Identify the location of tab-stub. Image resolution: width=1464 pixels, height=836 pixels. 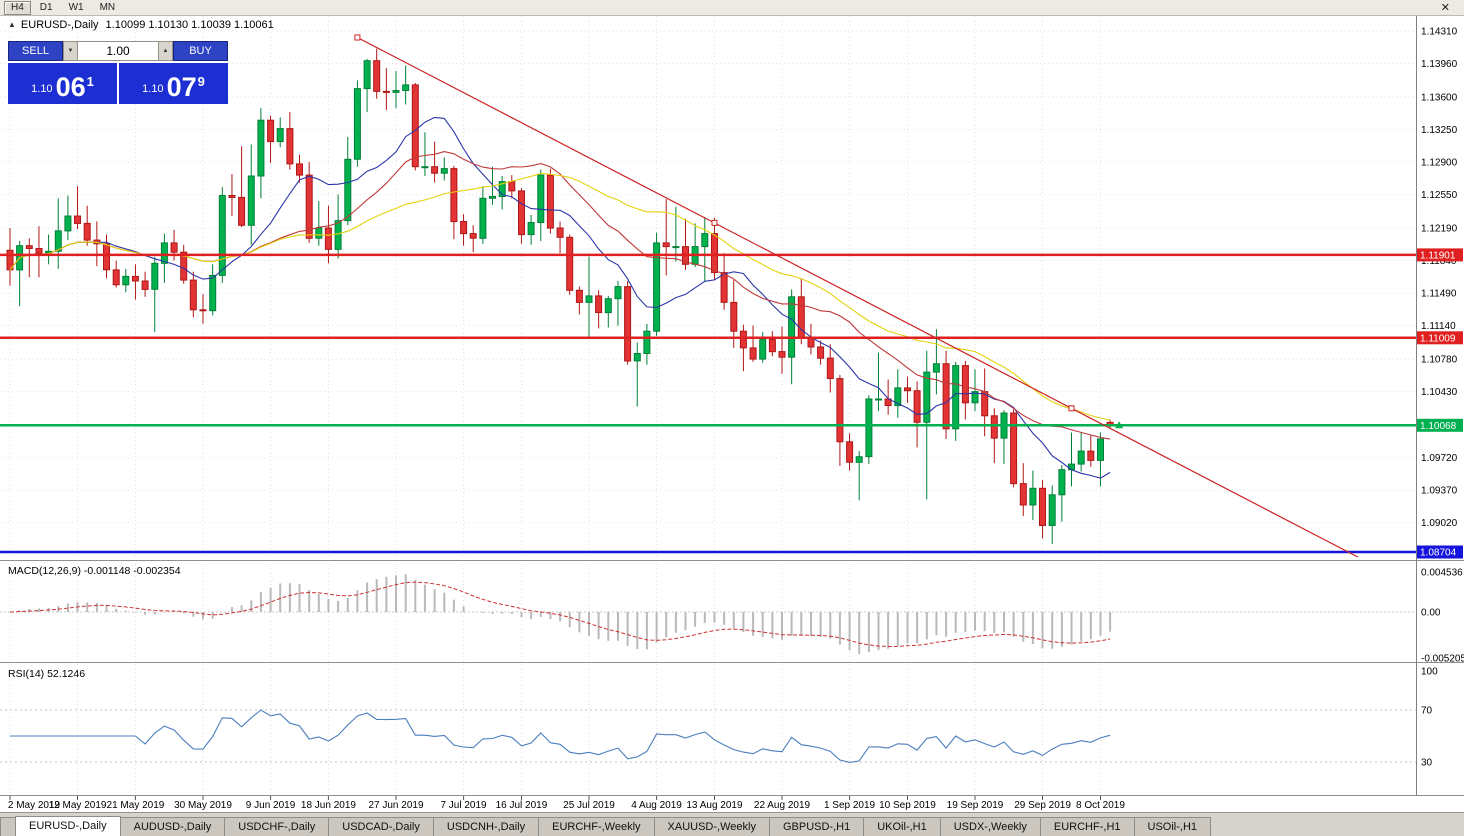
(8, 826).